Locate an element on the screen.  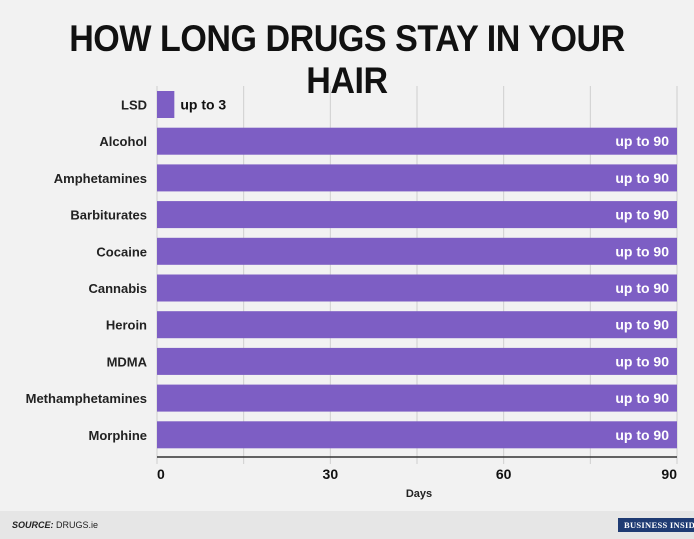
x-tick-label: 0 is located at coordinates (161, 474).